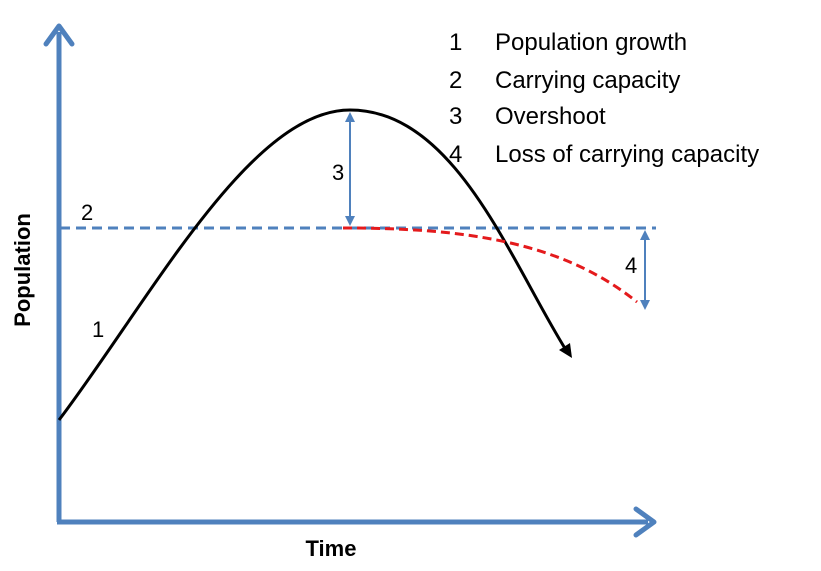 The height and width of the screenshot is (571, 821). I want to click on y-axis-arrowhead, so click(59, 35).